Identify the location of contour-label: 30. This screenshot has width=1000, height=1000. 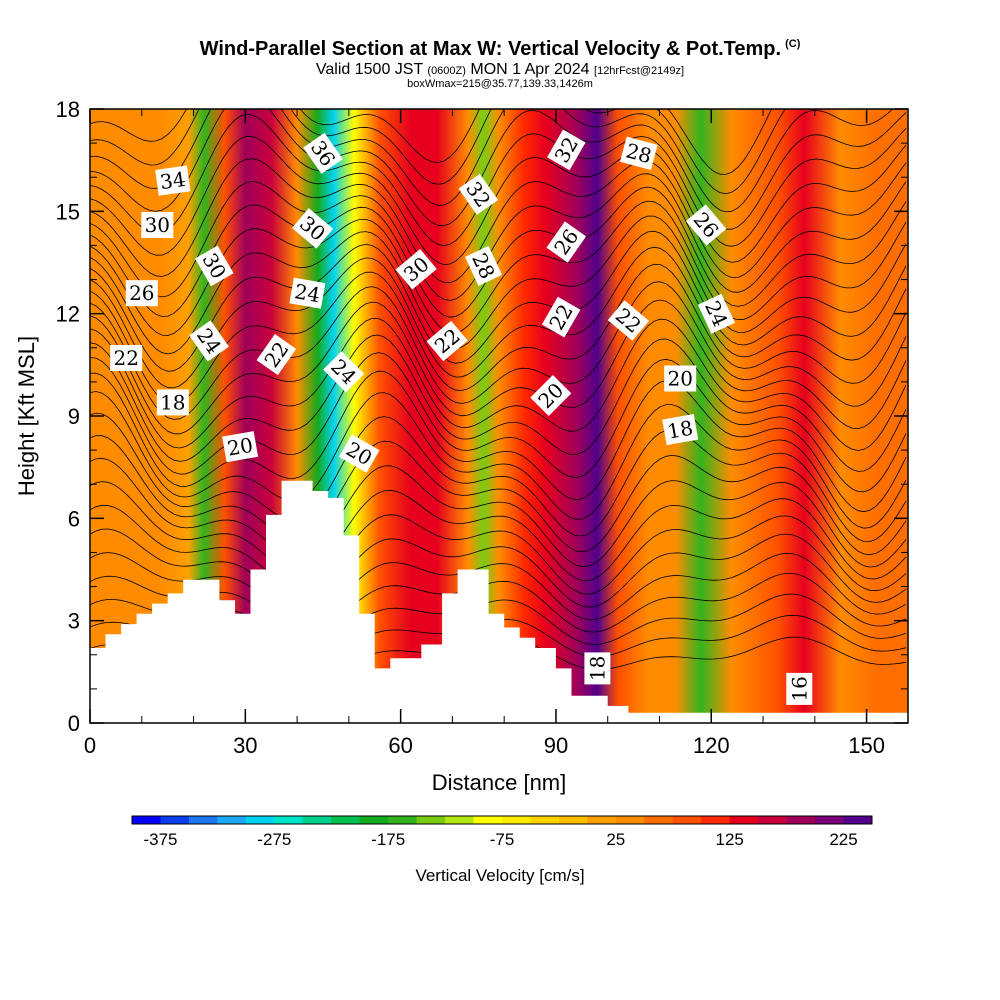
(157, 225).